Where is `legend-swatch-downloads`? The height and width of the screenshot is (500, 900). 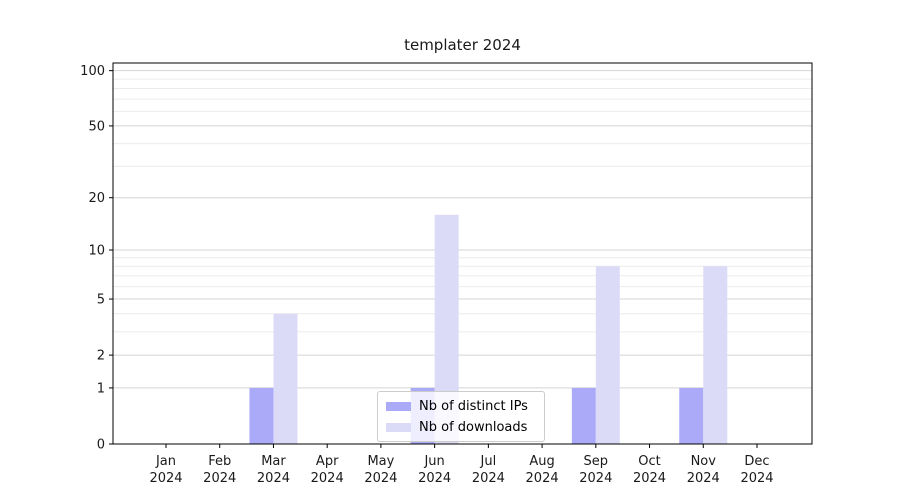 legend-swatch-downloads is located at coordinates (398, 427).